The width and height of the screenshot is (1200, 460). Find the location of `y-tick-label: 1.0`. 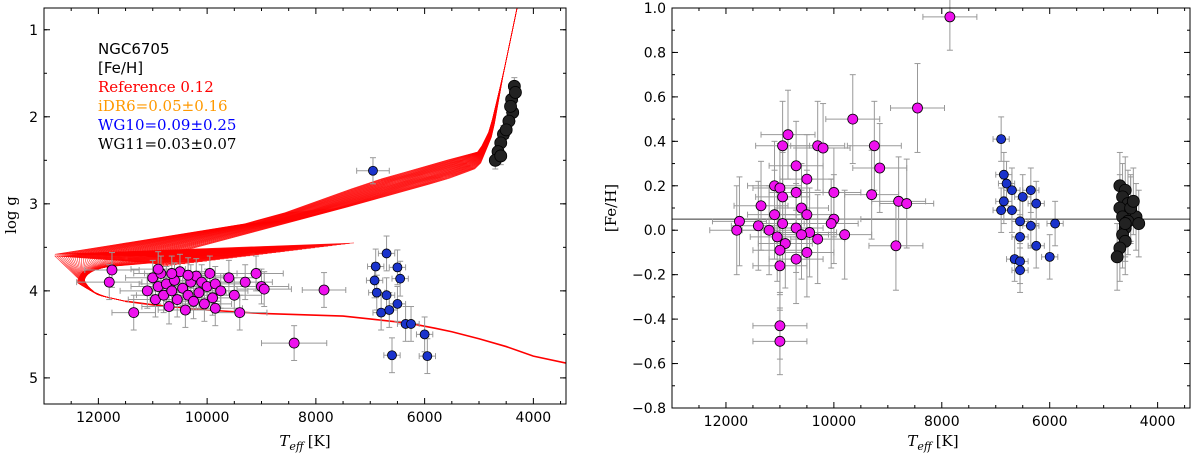

y-tick-label: 1.0 is located at coordinates (655, 9).